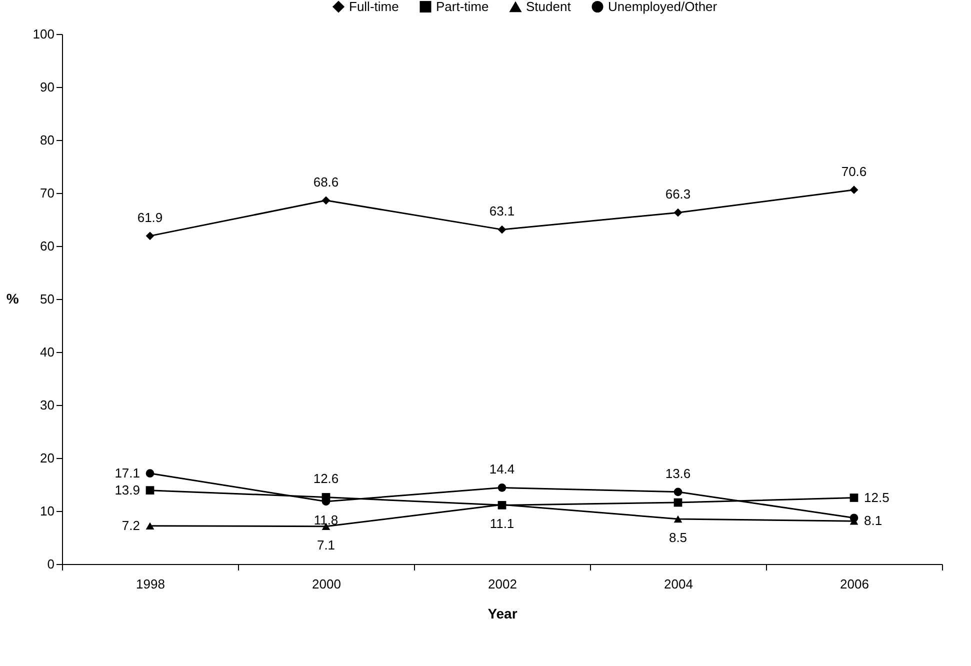  What do you see at coordinates (326, 544) in the screenshot?
I see `data-label: 7.1` at bounding box center [326, 544].